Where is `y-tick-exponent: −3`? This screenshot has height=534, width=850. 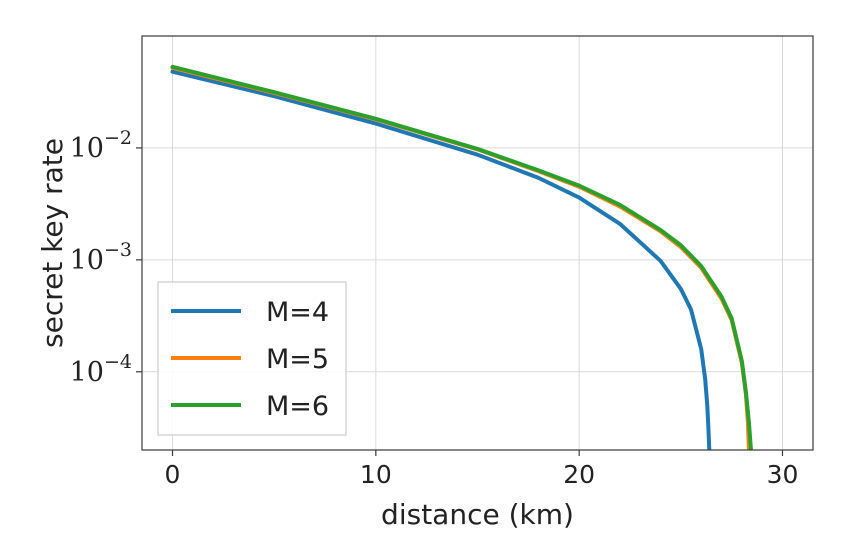
y-tick-exponent: −3 is located at coordinates (118, 250).